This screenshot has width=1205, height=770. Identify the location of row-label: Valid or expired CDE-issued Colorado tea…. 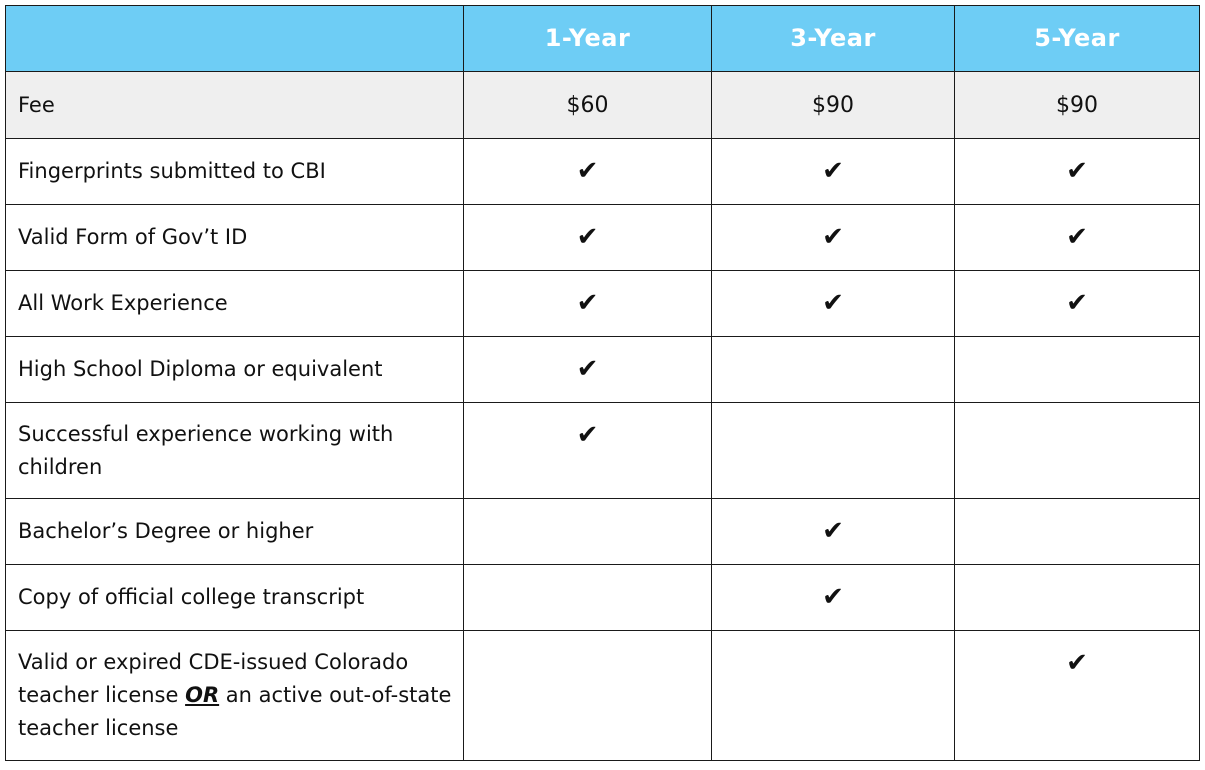
(234, 695).